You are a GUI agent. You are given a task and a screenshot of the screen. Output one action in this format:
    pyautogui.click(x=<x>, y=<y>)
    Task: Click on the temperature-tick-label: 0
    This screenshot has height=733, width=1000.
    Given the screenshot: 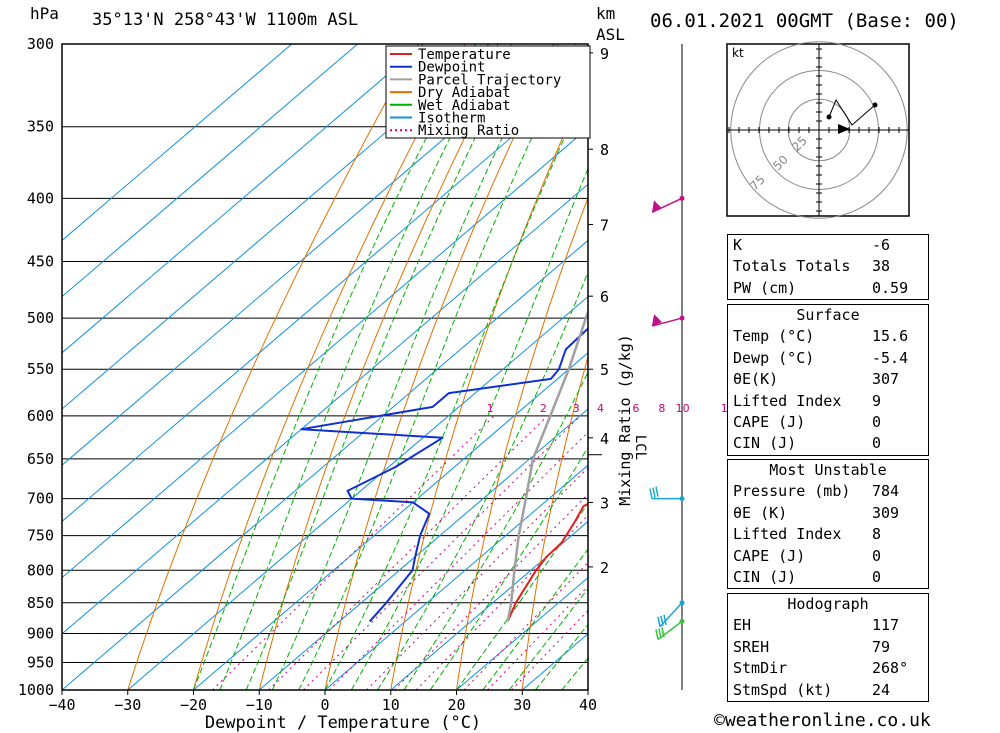 What is the action you would take?
    pyautogui.click(x=324, y=705)
    